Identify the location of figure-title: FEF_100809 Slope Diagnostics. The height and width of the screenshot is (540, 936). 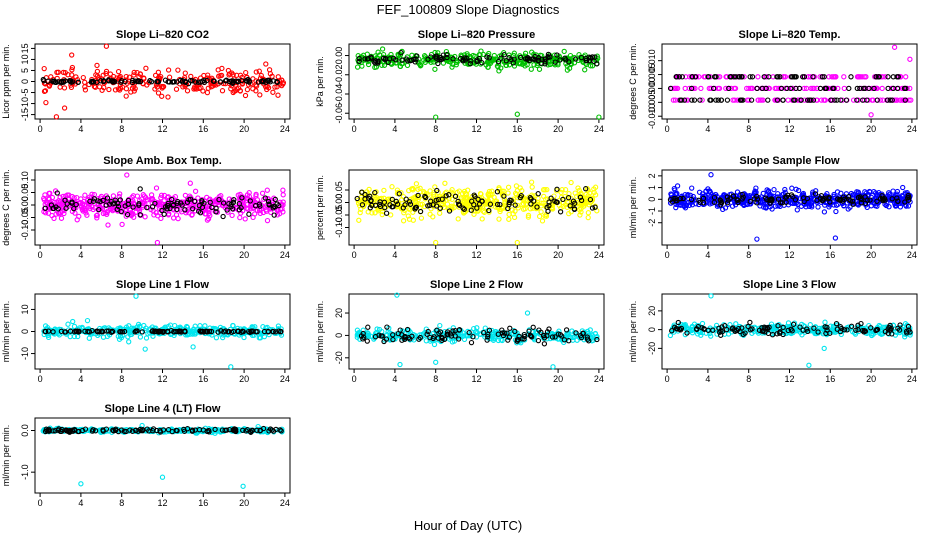
(468, 9).